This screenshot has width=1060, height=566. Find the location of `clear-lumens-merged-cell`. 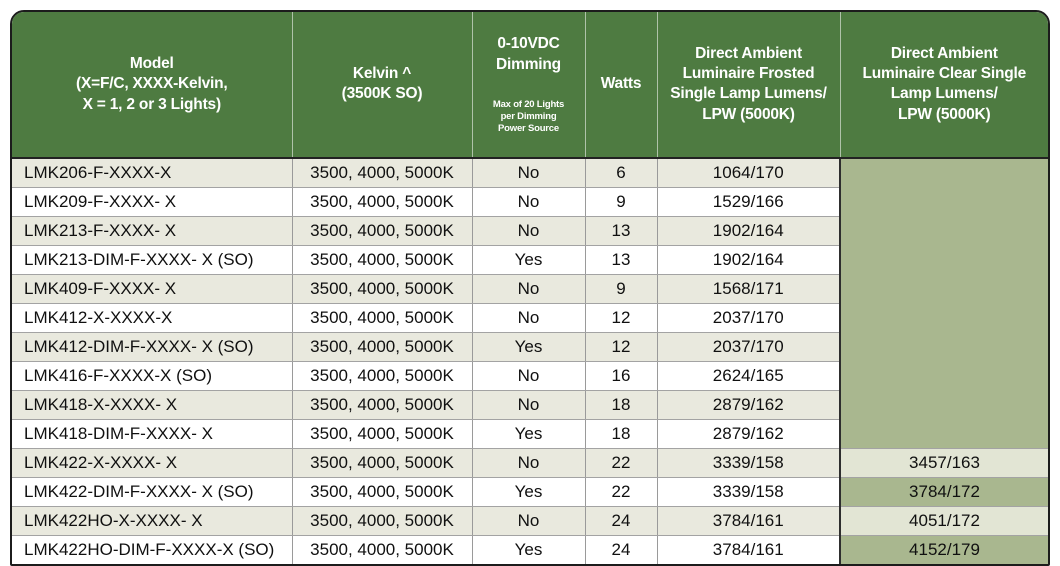

clear-lumens-merged-cell is located at coordinates (943, 303).